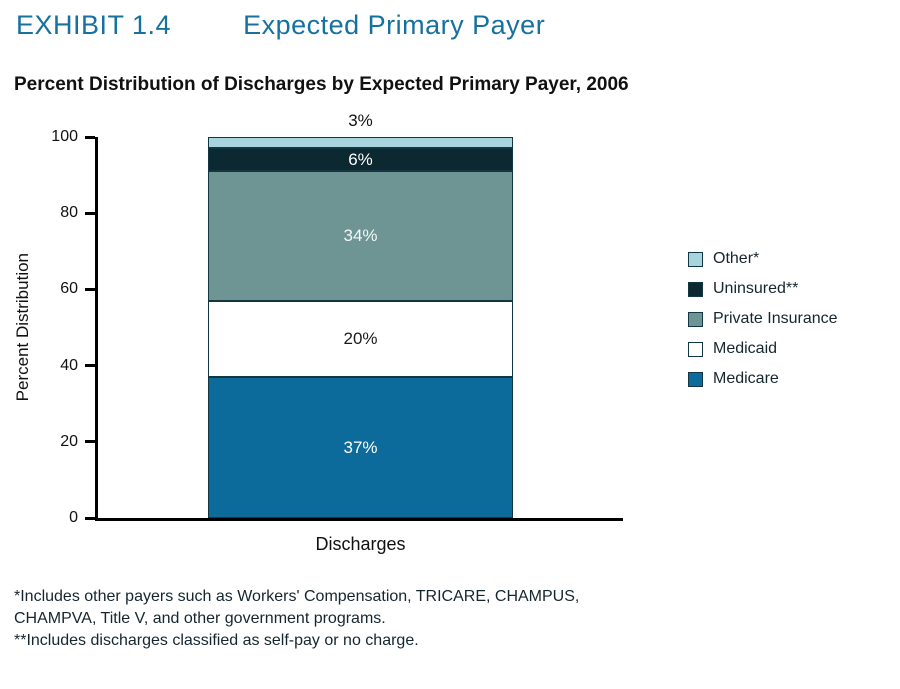 Image resolution: width=900 pixels, height=689 pixels. What do you see at coordinates (360, 143) in the screenshot?
I see `bar-segment-other` at bounding box center [360, 143].